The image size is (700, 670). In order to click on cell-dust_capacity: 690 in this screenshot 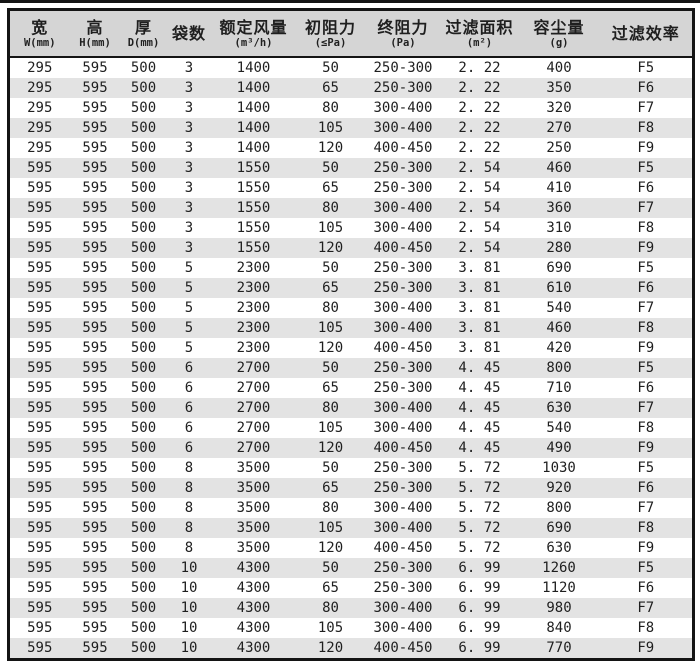, I will do `click(559, 268)`.